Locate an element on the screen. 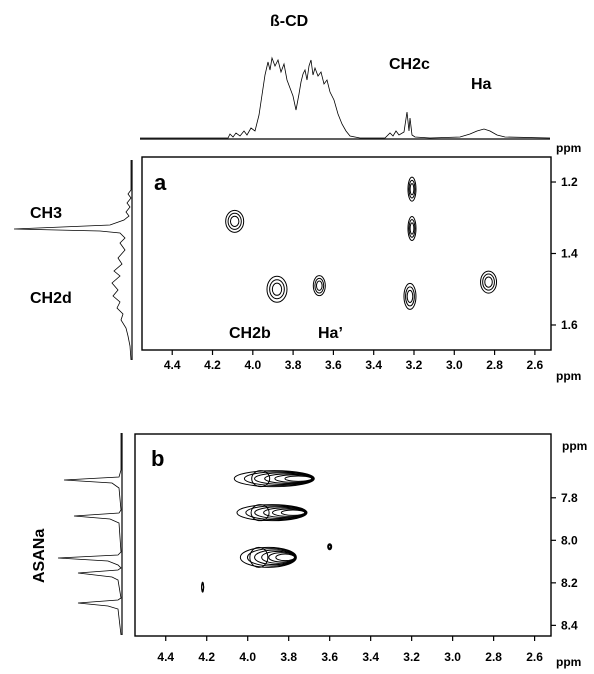 This screenshot has width=594, height=674. panel-b-crosspeaks is located at coordinates (267, 531).